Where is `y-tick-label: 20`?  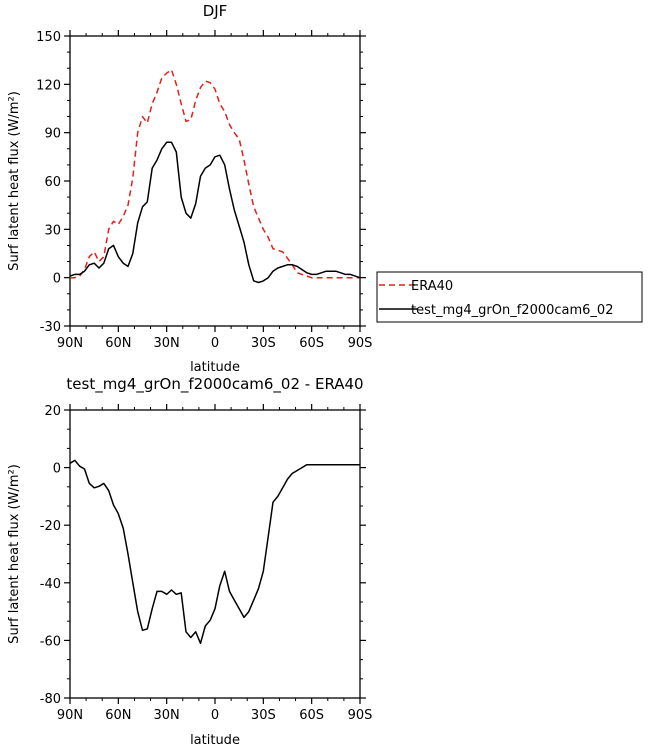
y-tick-label: 20 is located at coordinates (52, 411).